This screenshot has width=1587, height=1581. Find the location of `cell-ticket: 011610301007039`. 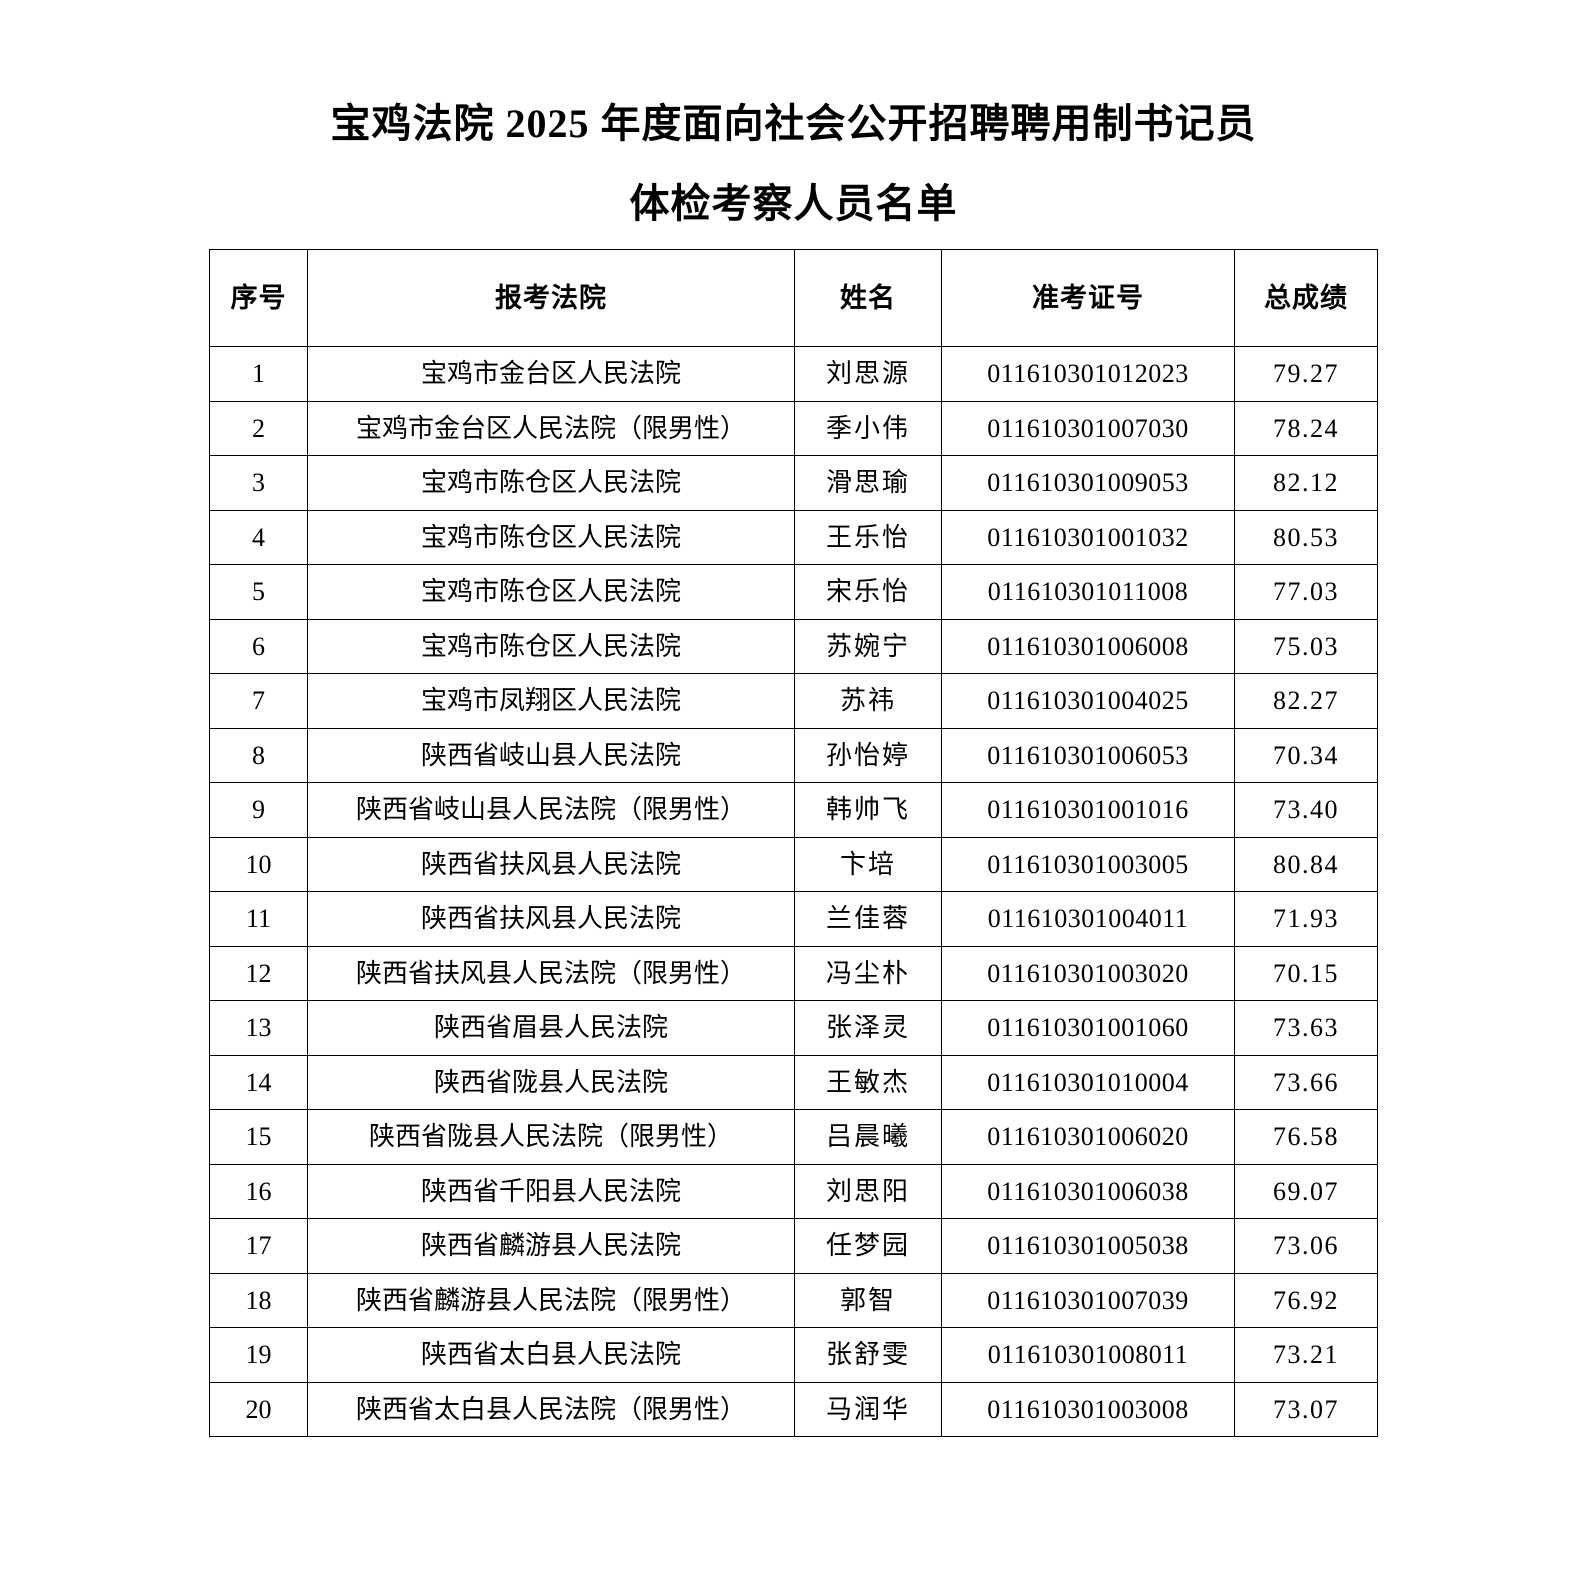

cell-ticket: 011610301007039 is located at coordinates (1088, 1300).